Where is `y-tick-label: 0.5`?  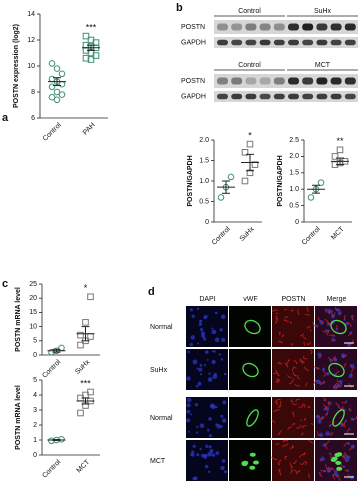 y-tick-label: 0.5 is located at coordinates (294, 205).